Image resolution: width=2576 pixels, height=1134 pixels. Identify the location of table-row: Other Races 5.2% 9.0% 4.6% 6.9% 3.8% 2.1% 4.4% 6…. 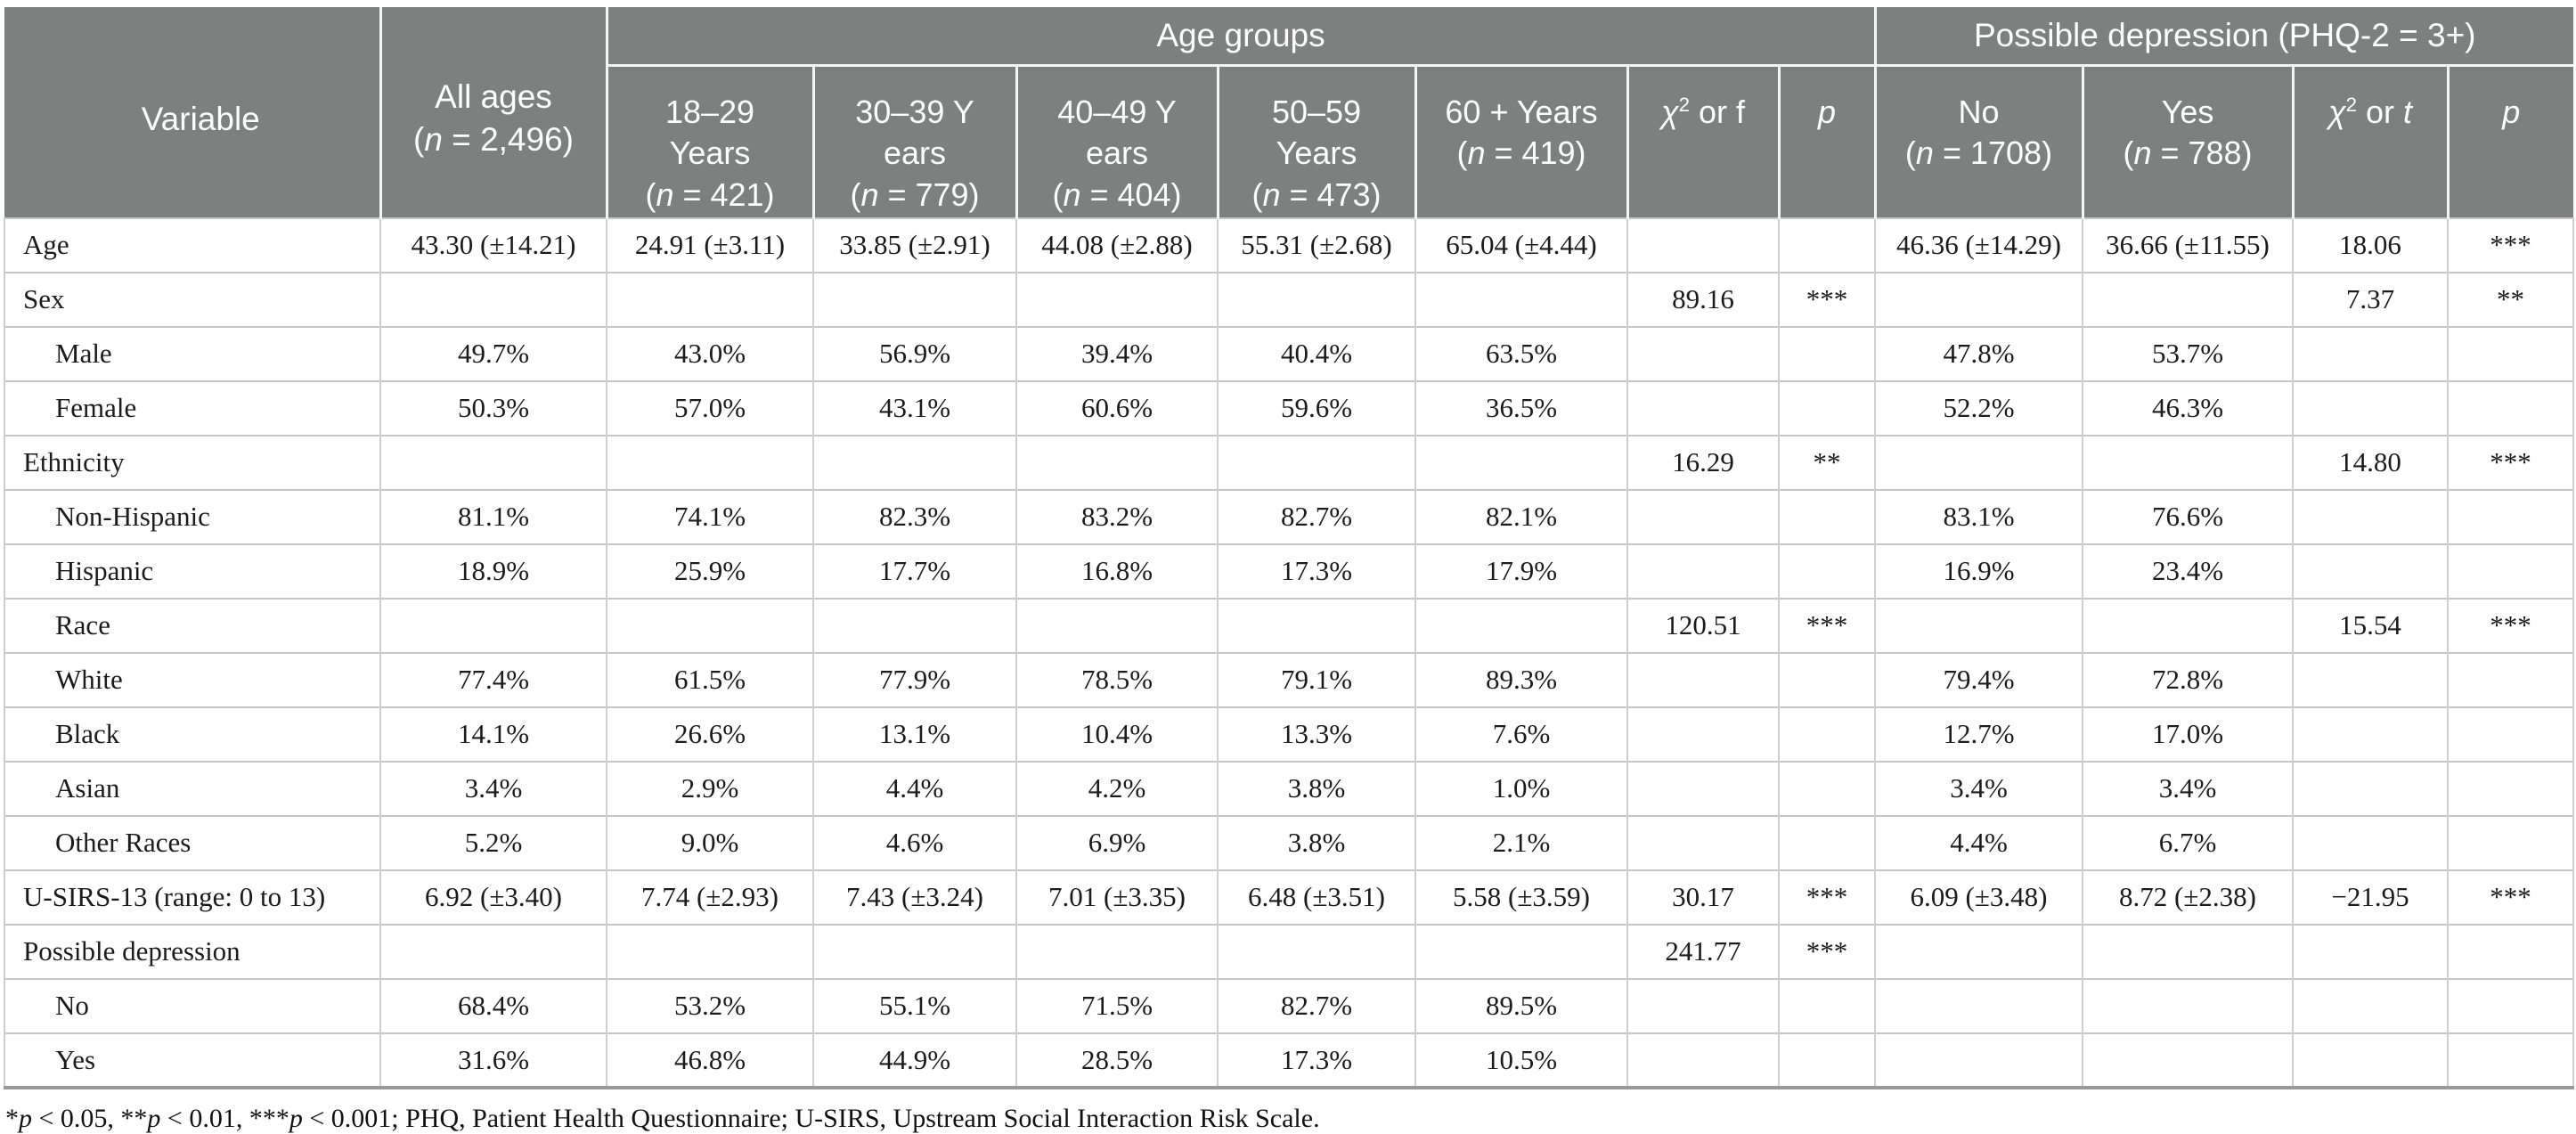
(1289, 842).